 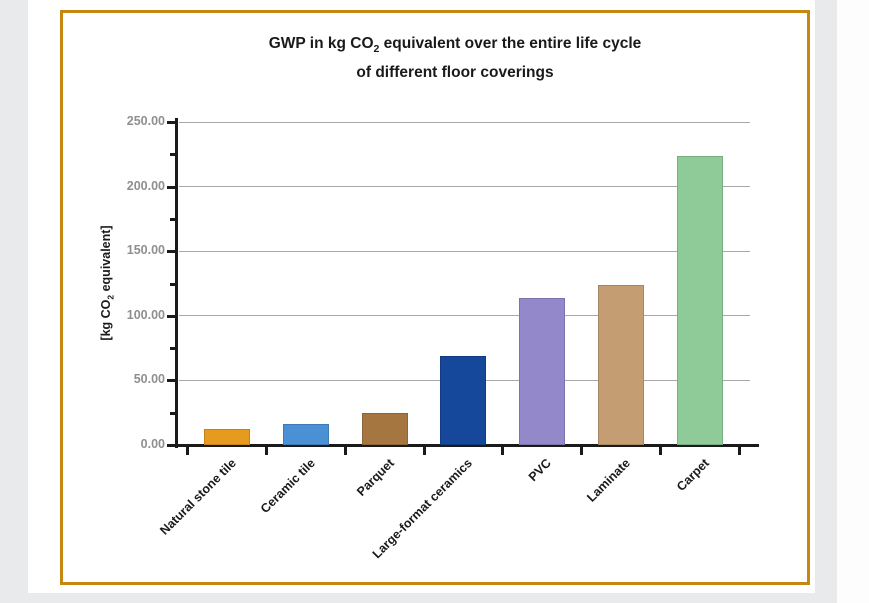 What do you see at coordinates (621, 364) in the screenshot?
I see `bar-laminate` at bounding box center [621, 364].